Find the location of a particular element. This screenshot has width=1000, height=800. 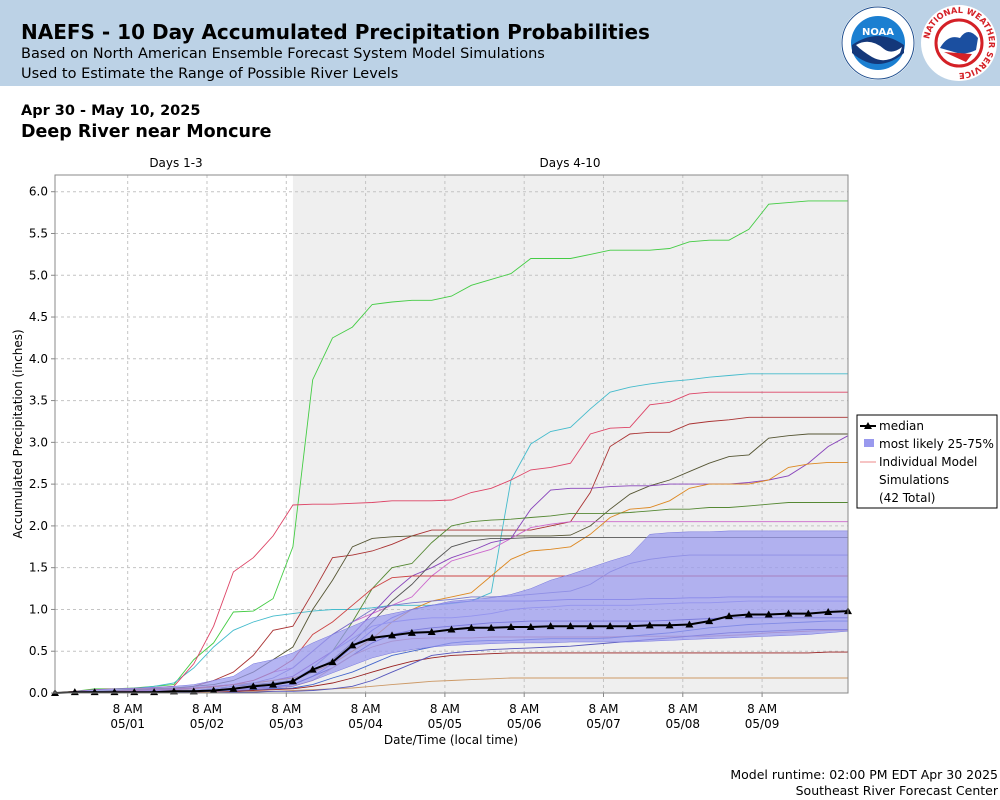

x-tick-date: 05/02 is located at coordinates (207, 724).